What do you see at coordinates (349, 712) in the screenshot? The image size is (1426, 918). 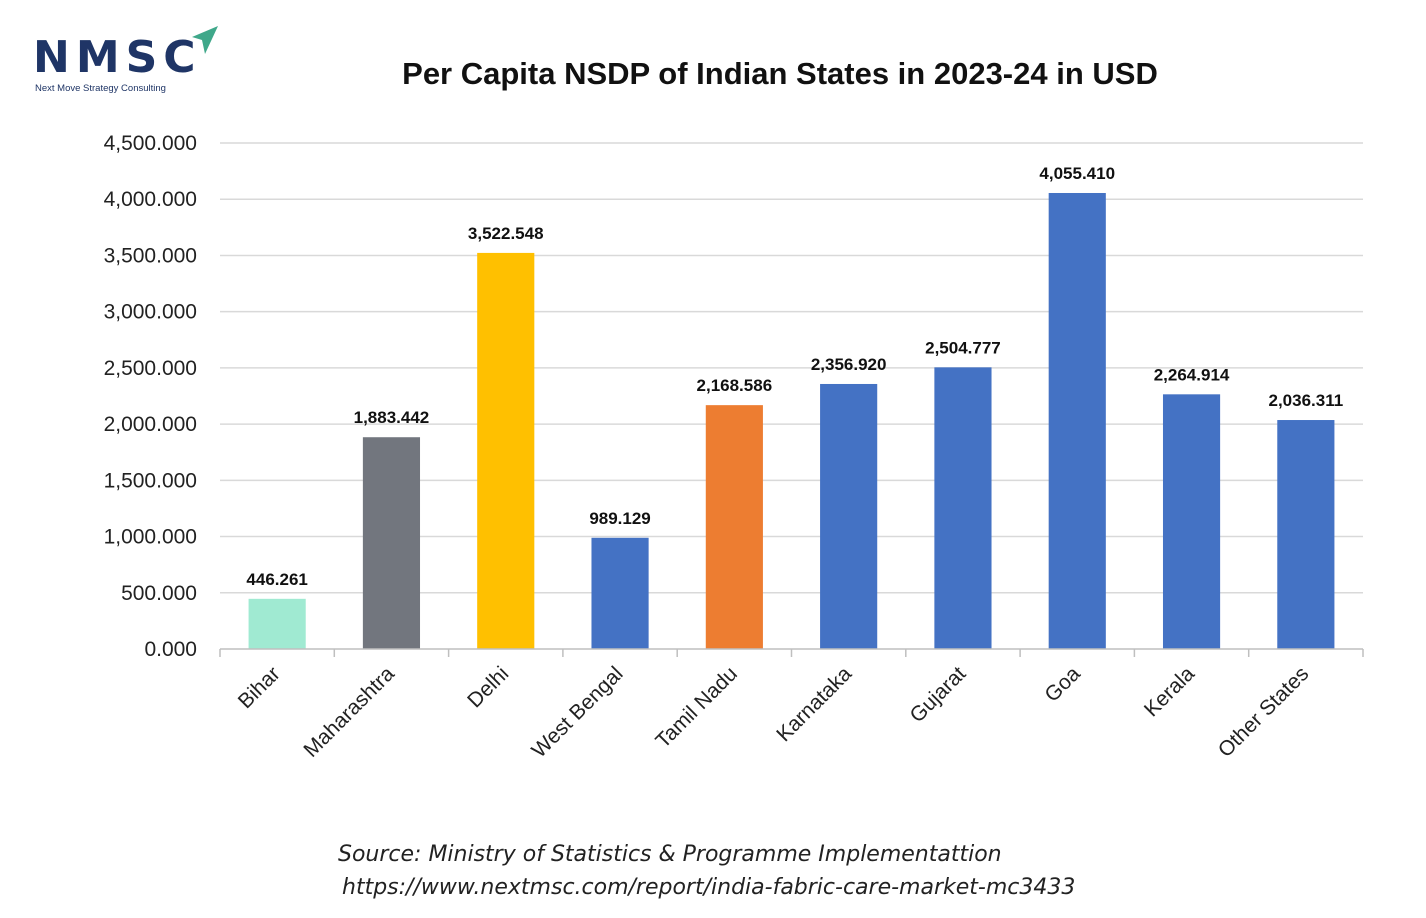 I see `x-tick-label: Maharashtra` at bounding box center [349, 712].